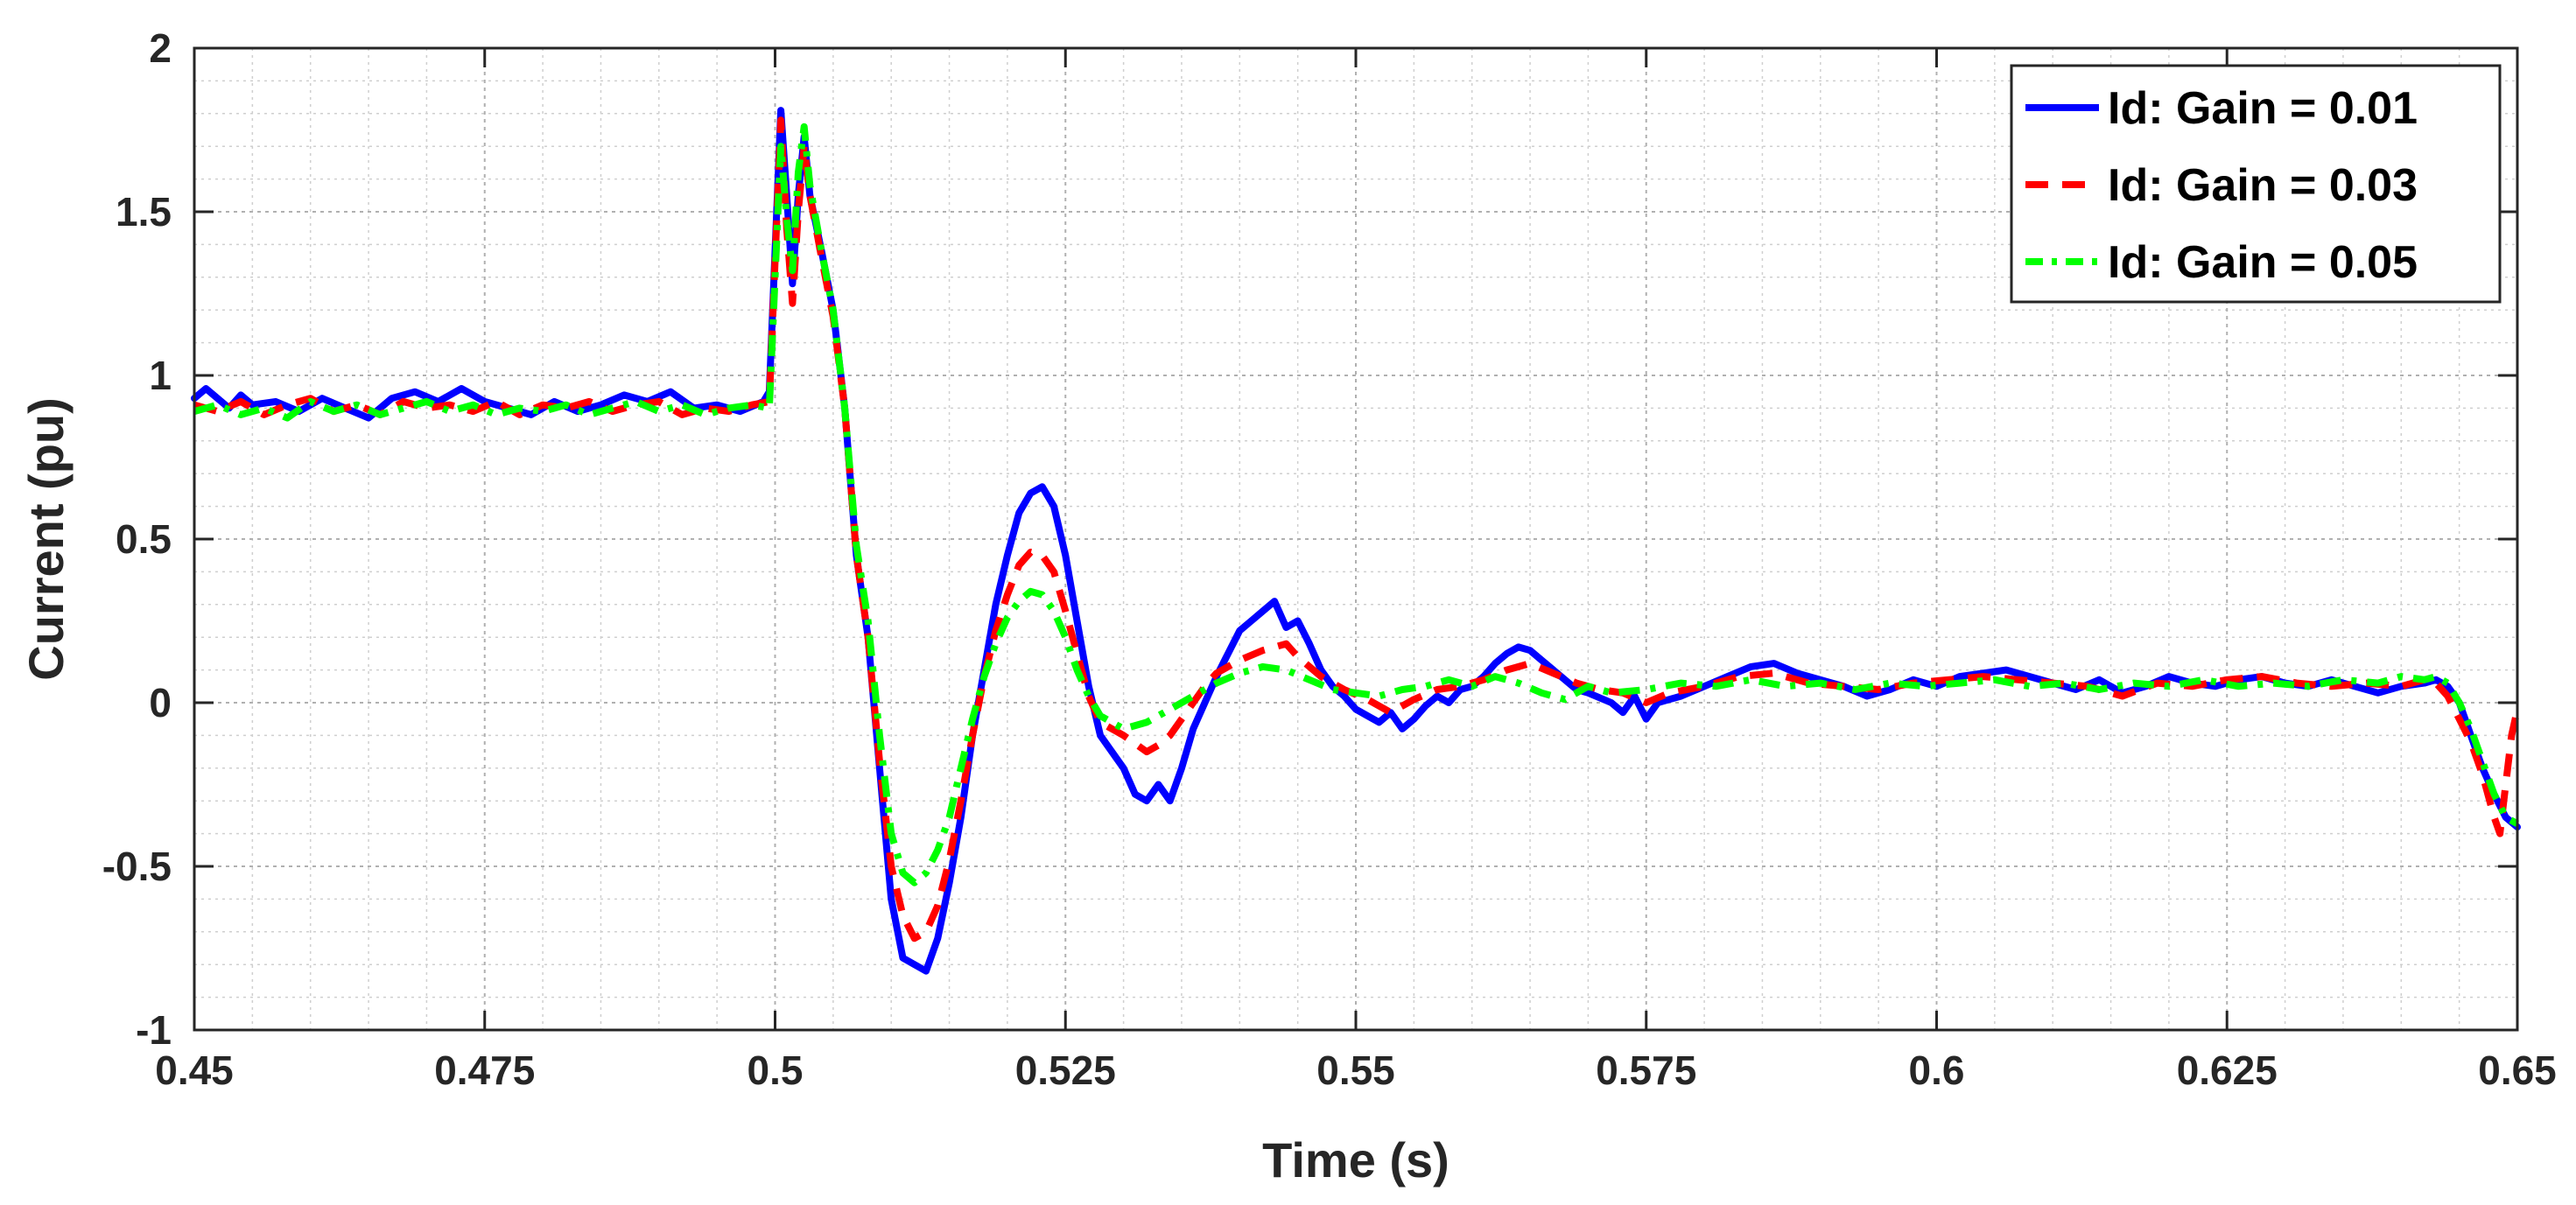 Image resolution: width=2576 pixels, height=1205 pixels. What do you see at coordinates (161, 375) in the screenshot?
I see `y-tick-label: 1` at bounding box center [161, 375].